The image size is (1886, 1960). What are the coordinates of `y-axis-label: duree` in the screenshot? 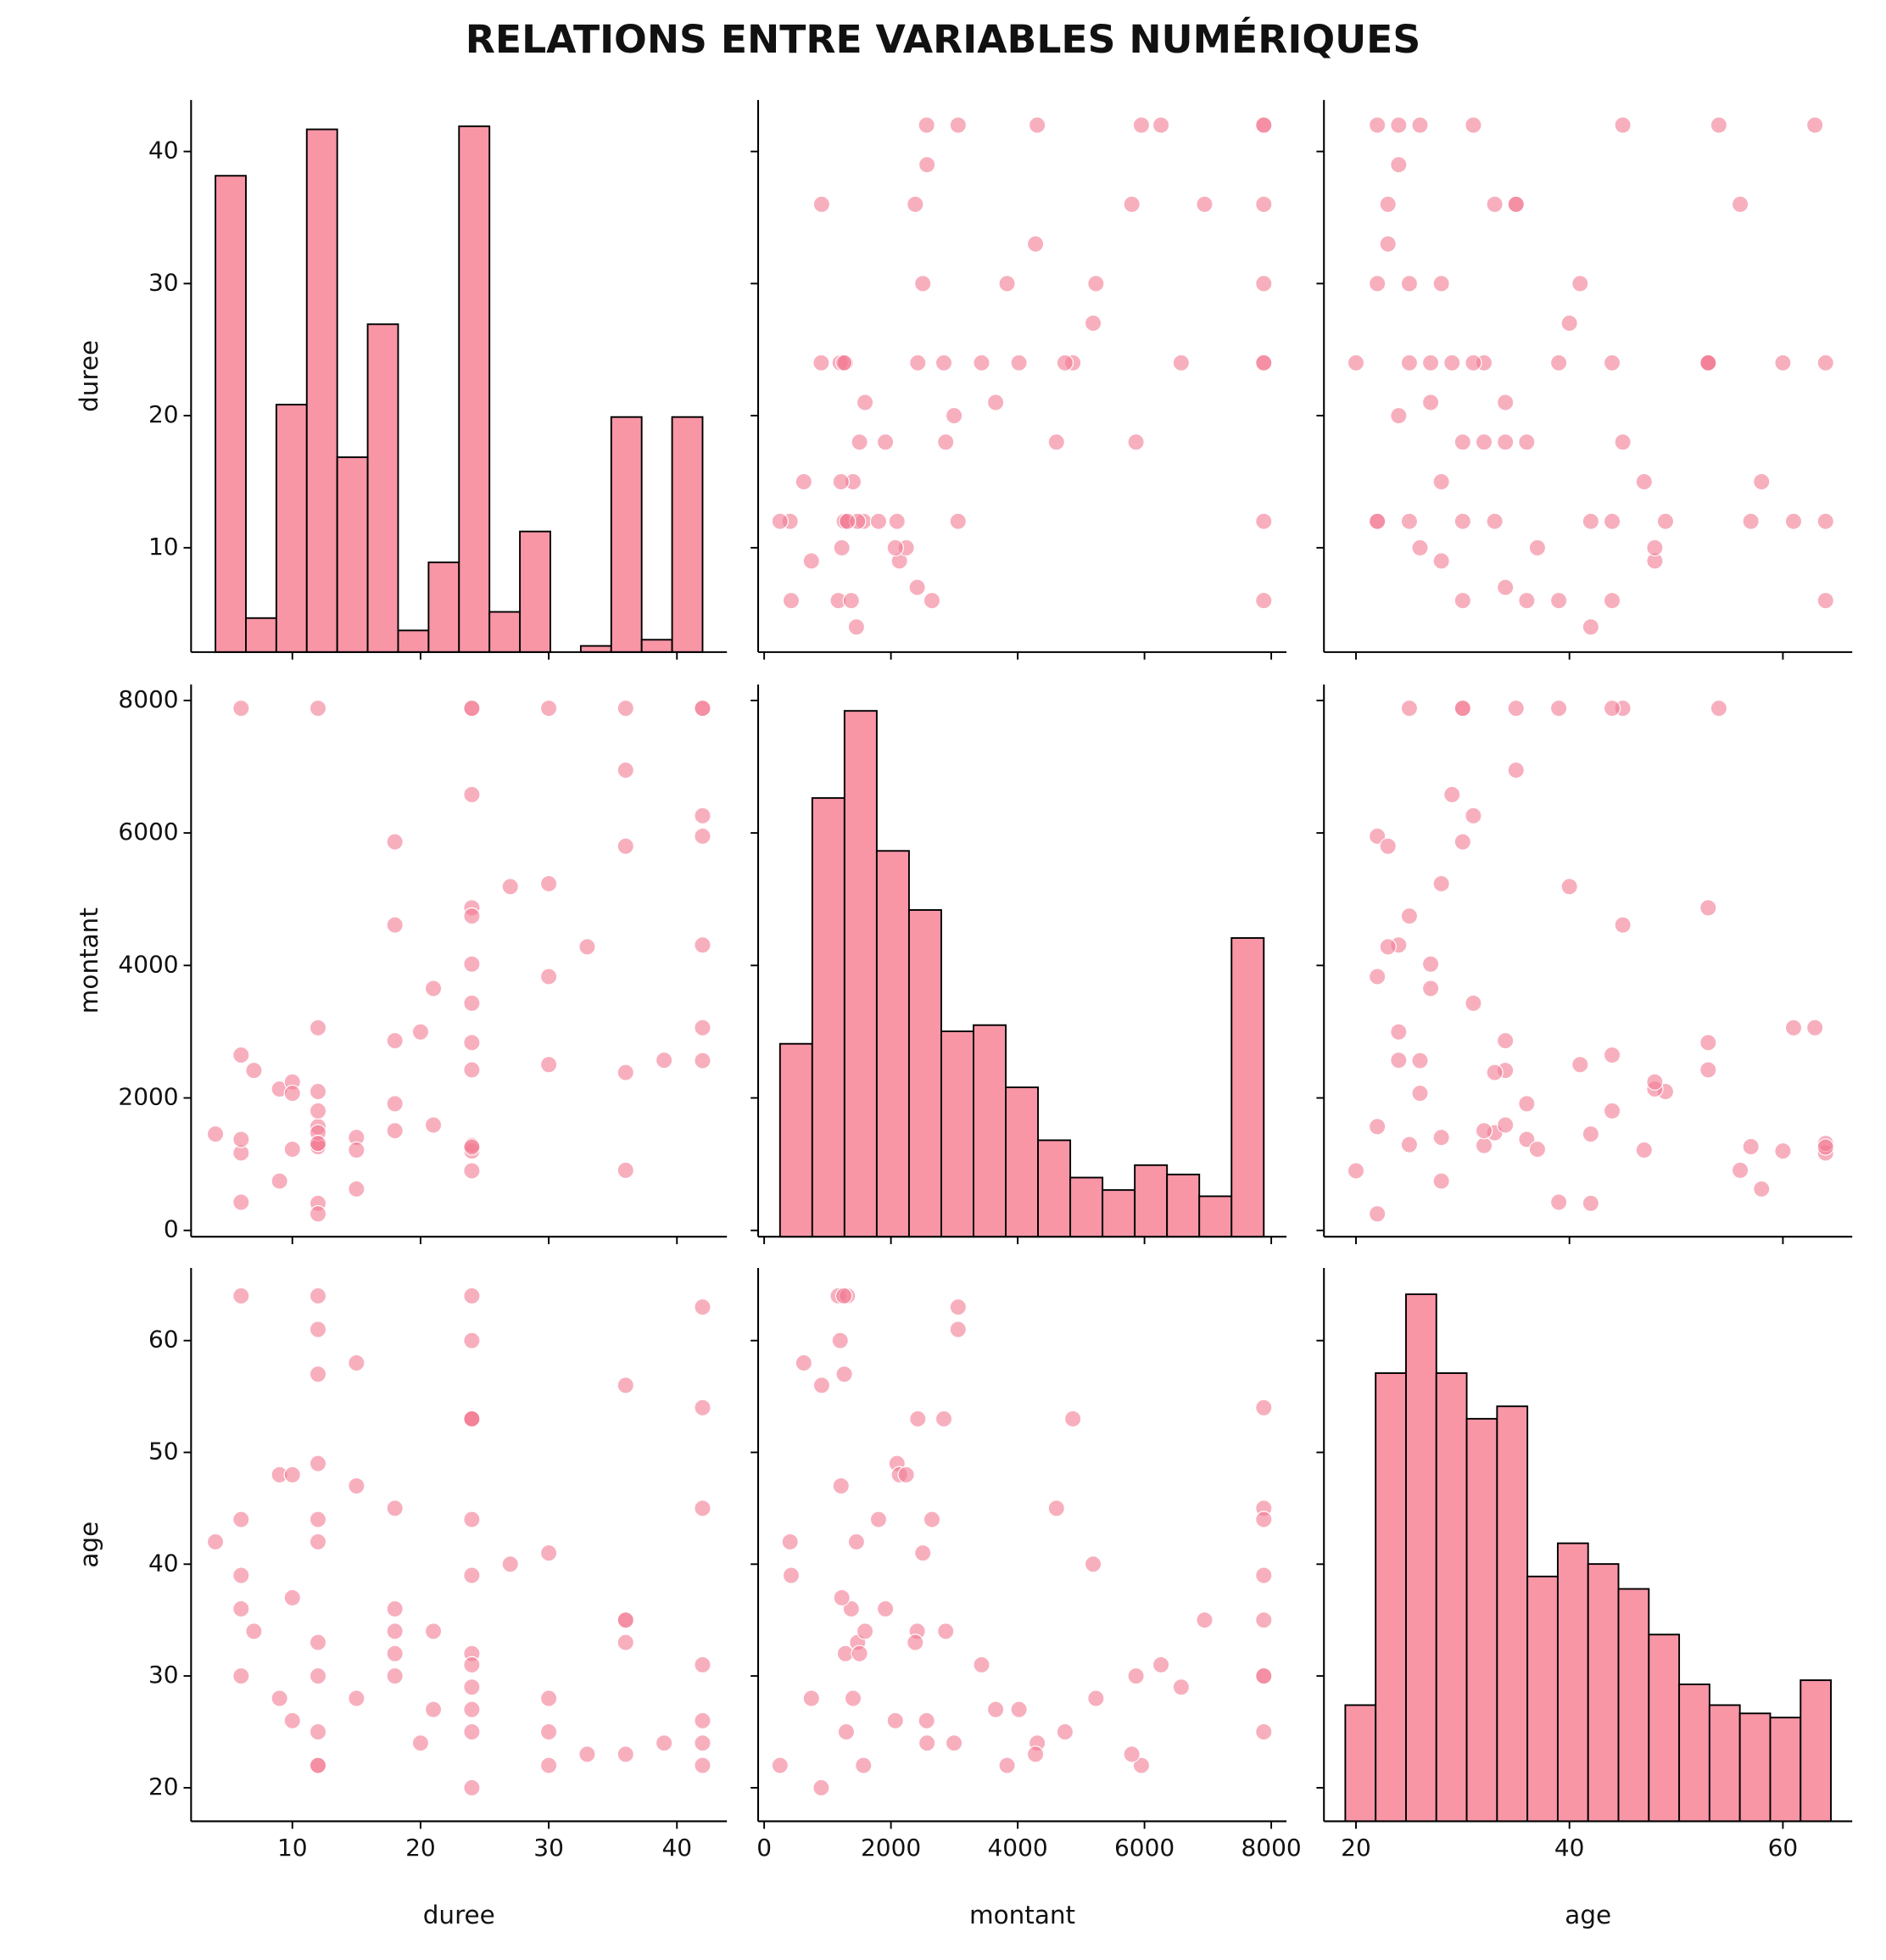 It's located at (89, 376).